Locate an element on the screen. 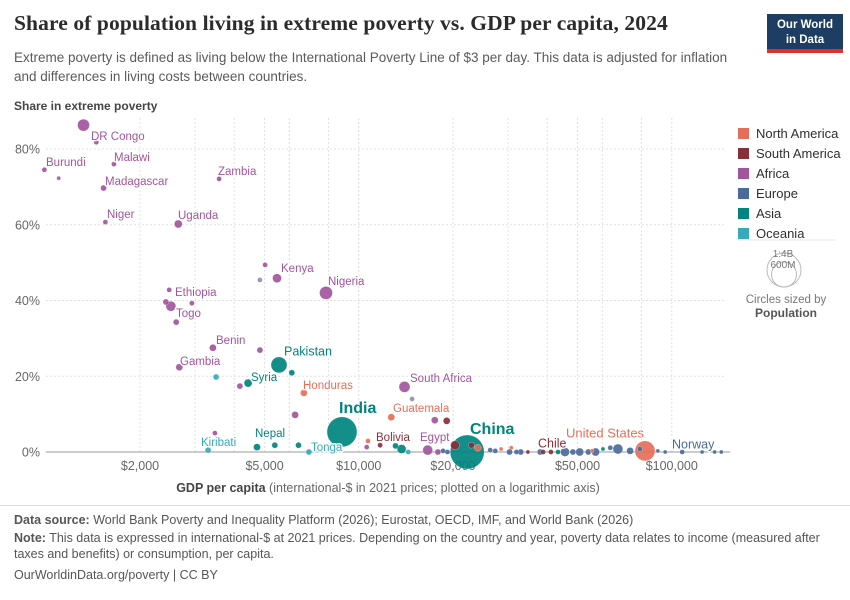 The height and width of the screenshot is (600, 850). legend-item-label: Asia is located at coordinates (769, 213).